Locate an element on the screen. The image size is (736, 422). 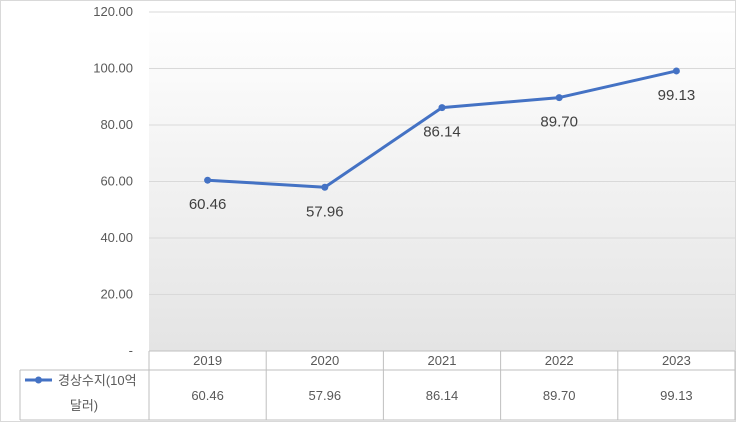
y-tick-label: - is located at coordinates (131, 350).